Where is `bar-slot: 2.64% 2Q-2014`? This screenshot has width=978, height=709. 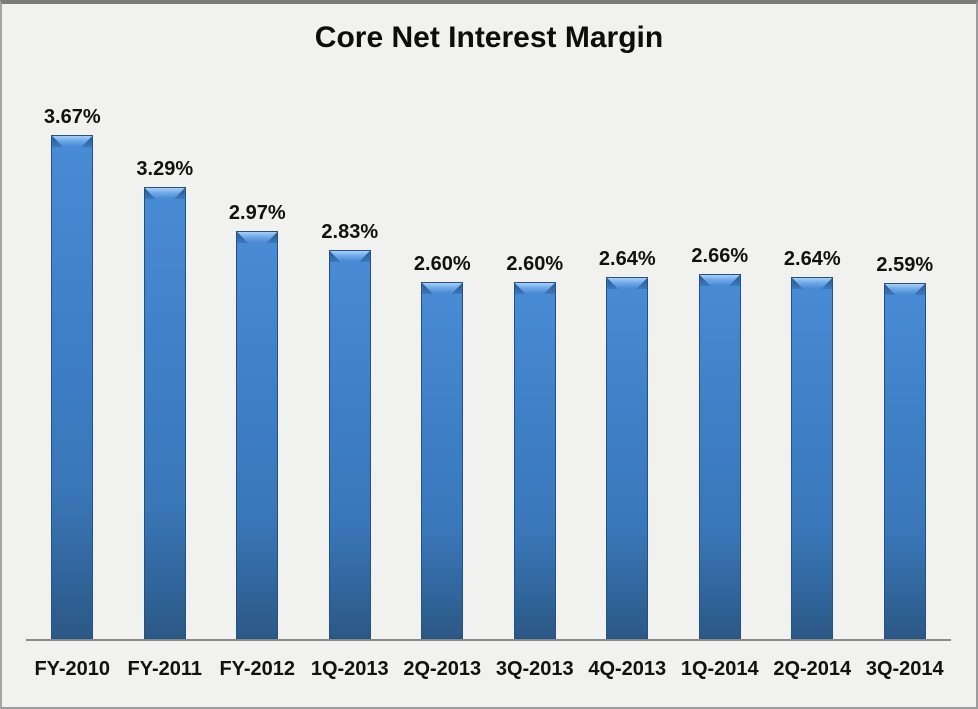
bar-slot: 2.64% 2Q-2014 is located at coordinates (812, 377).